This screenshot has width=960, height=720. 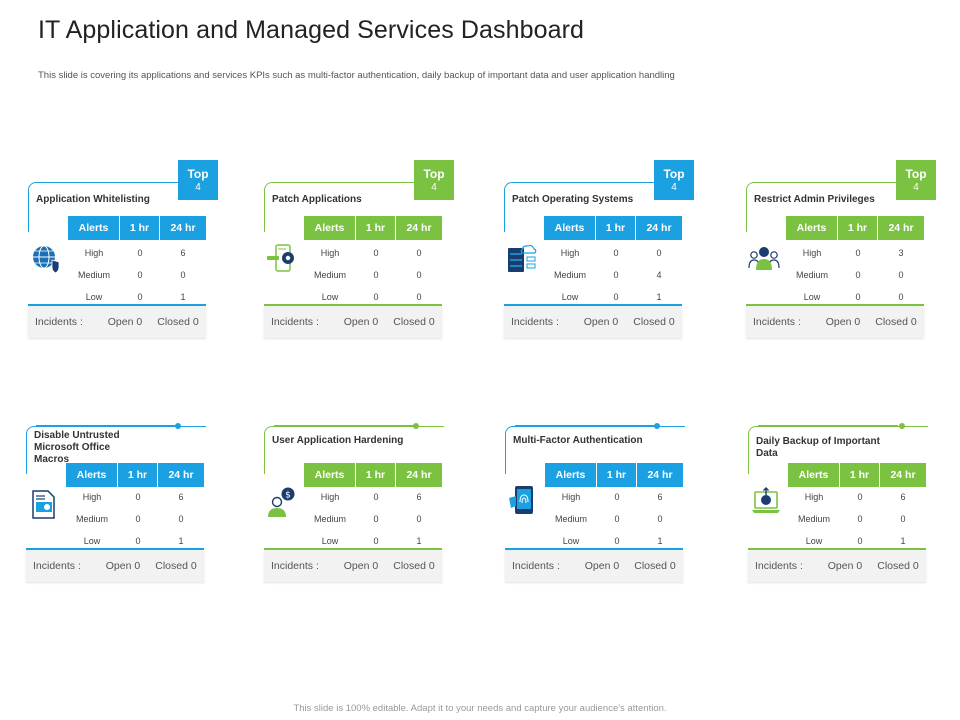 I want to click on card-title: Restrict Admin Privileges, so click(x=814, y=199).